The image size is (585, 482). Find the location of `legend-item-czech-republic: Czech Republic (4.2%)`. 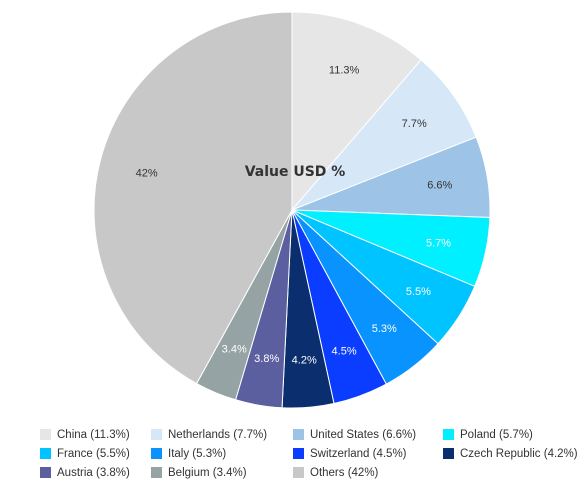

legend-item-czech-republic: Czech Republic (4.2%) is located at coordinates (510, 454).